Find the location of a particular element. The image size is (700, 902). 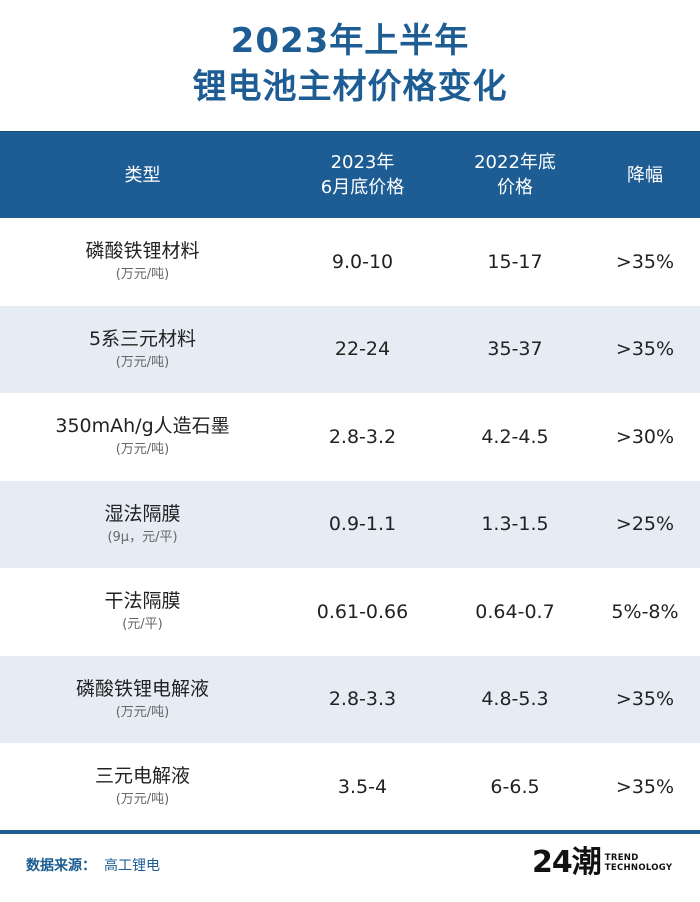

drop-cell: >30% is located at coordinates (645, 436).